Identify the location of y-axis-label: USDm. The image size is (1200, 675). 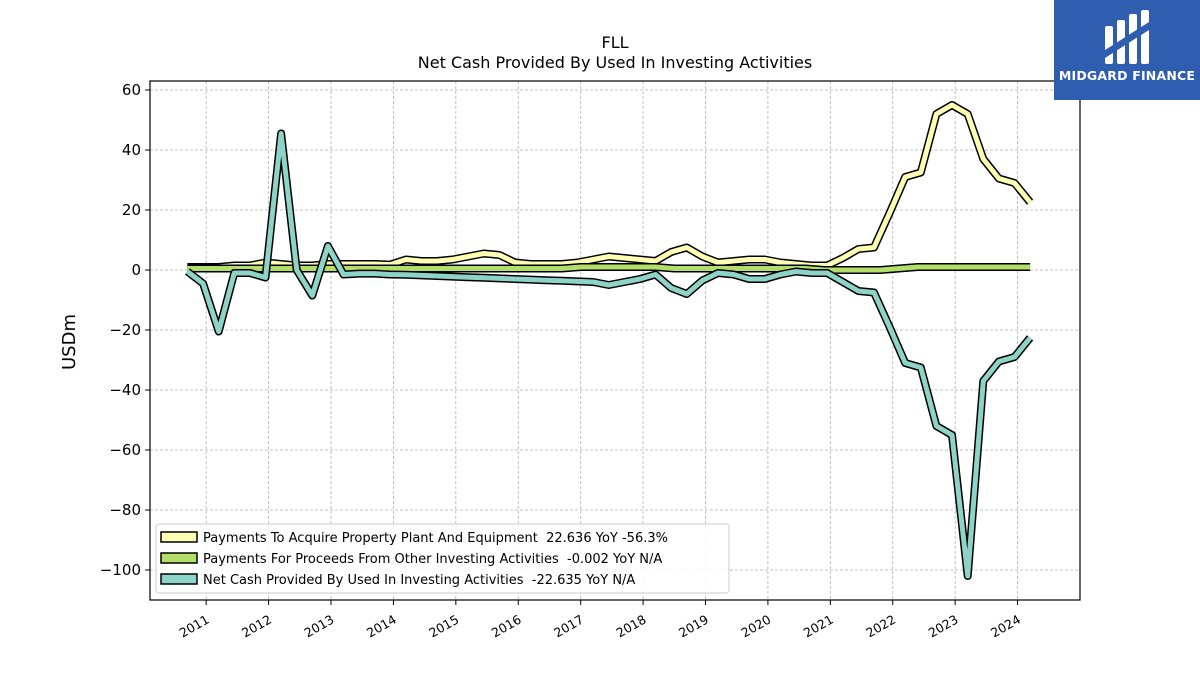
(69, 342).